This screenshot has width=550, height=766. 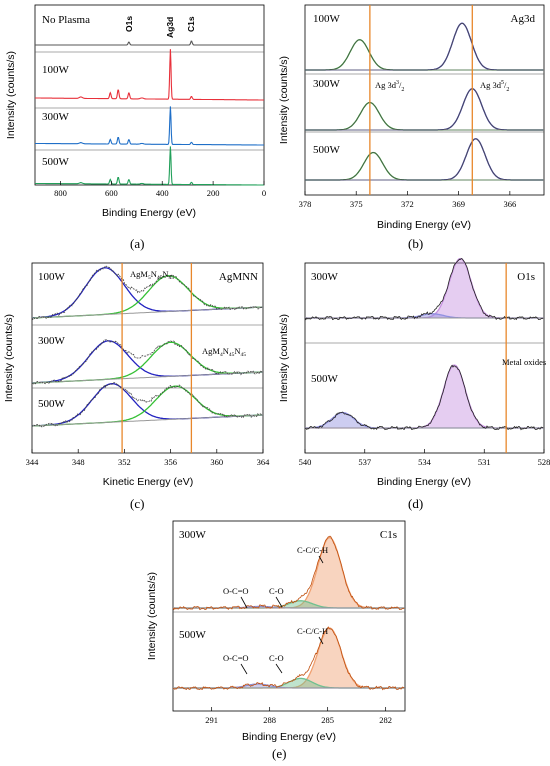 What do you see at coordinates (162, 193) in the screenshot?
I see `x-tick-label: 400` at bounding box center [162, 193].